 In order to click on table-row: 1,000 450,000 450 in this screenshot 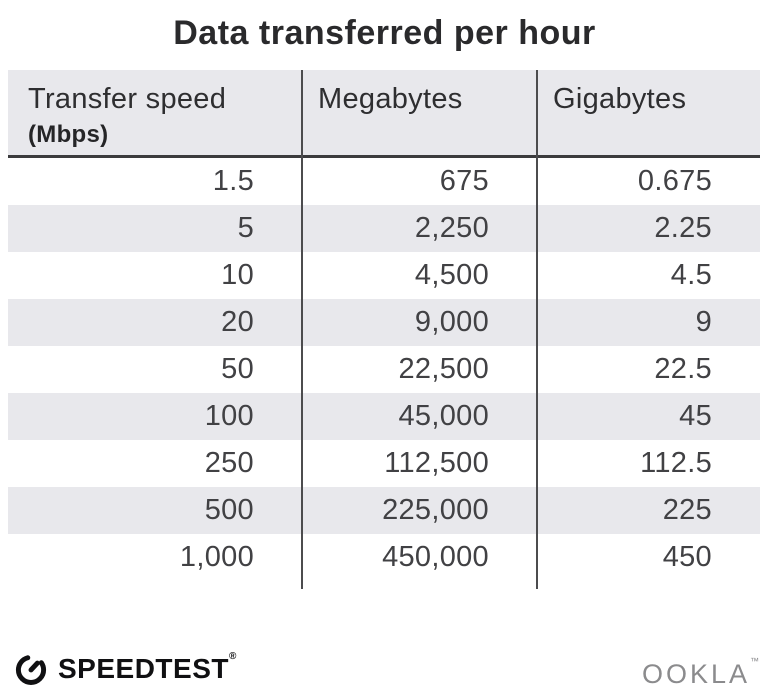, I will do `click(384, 557)`.